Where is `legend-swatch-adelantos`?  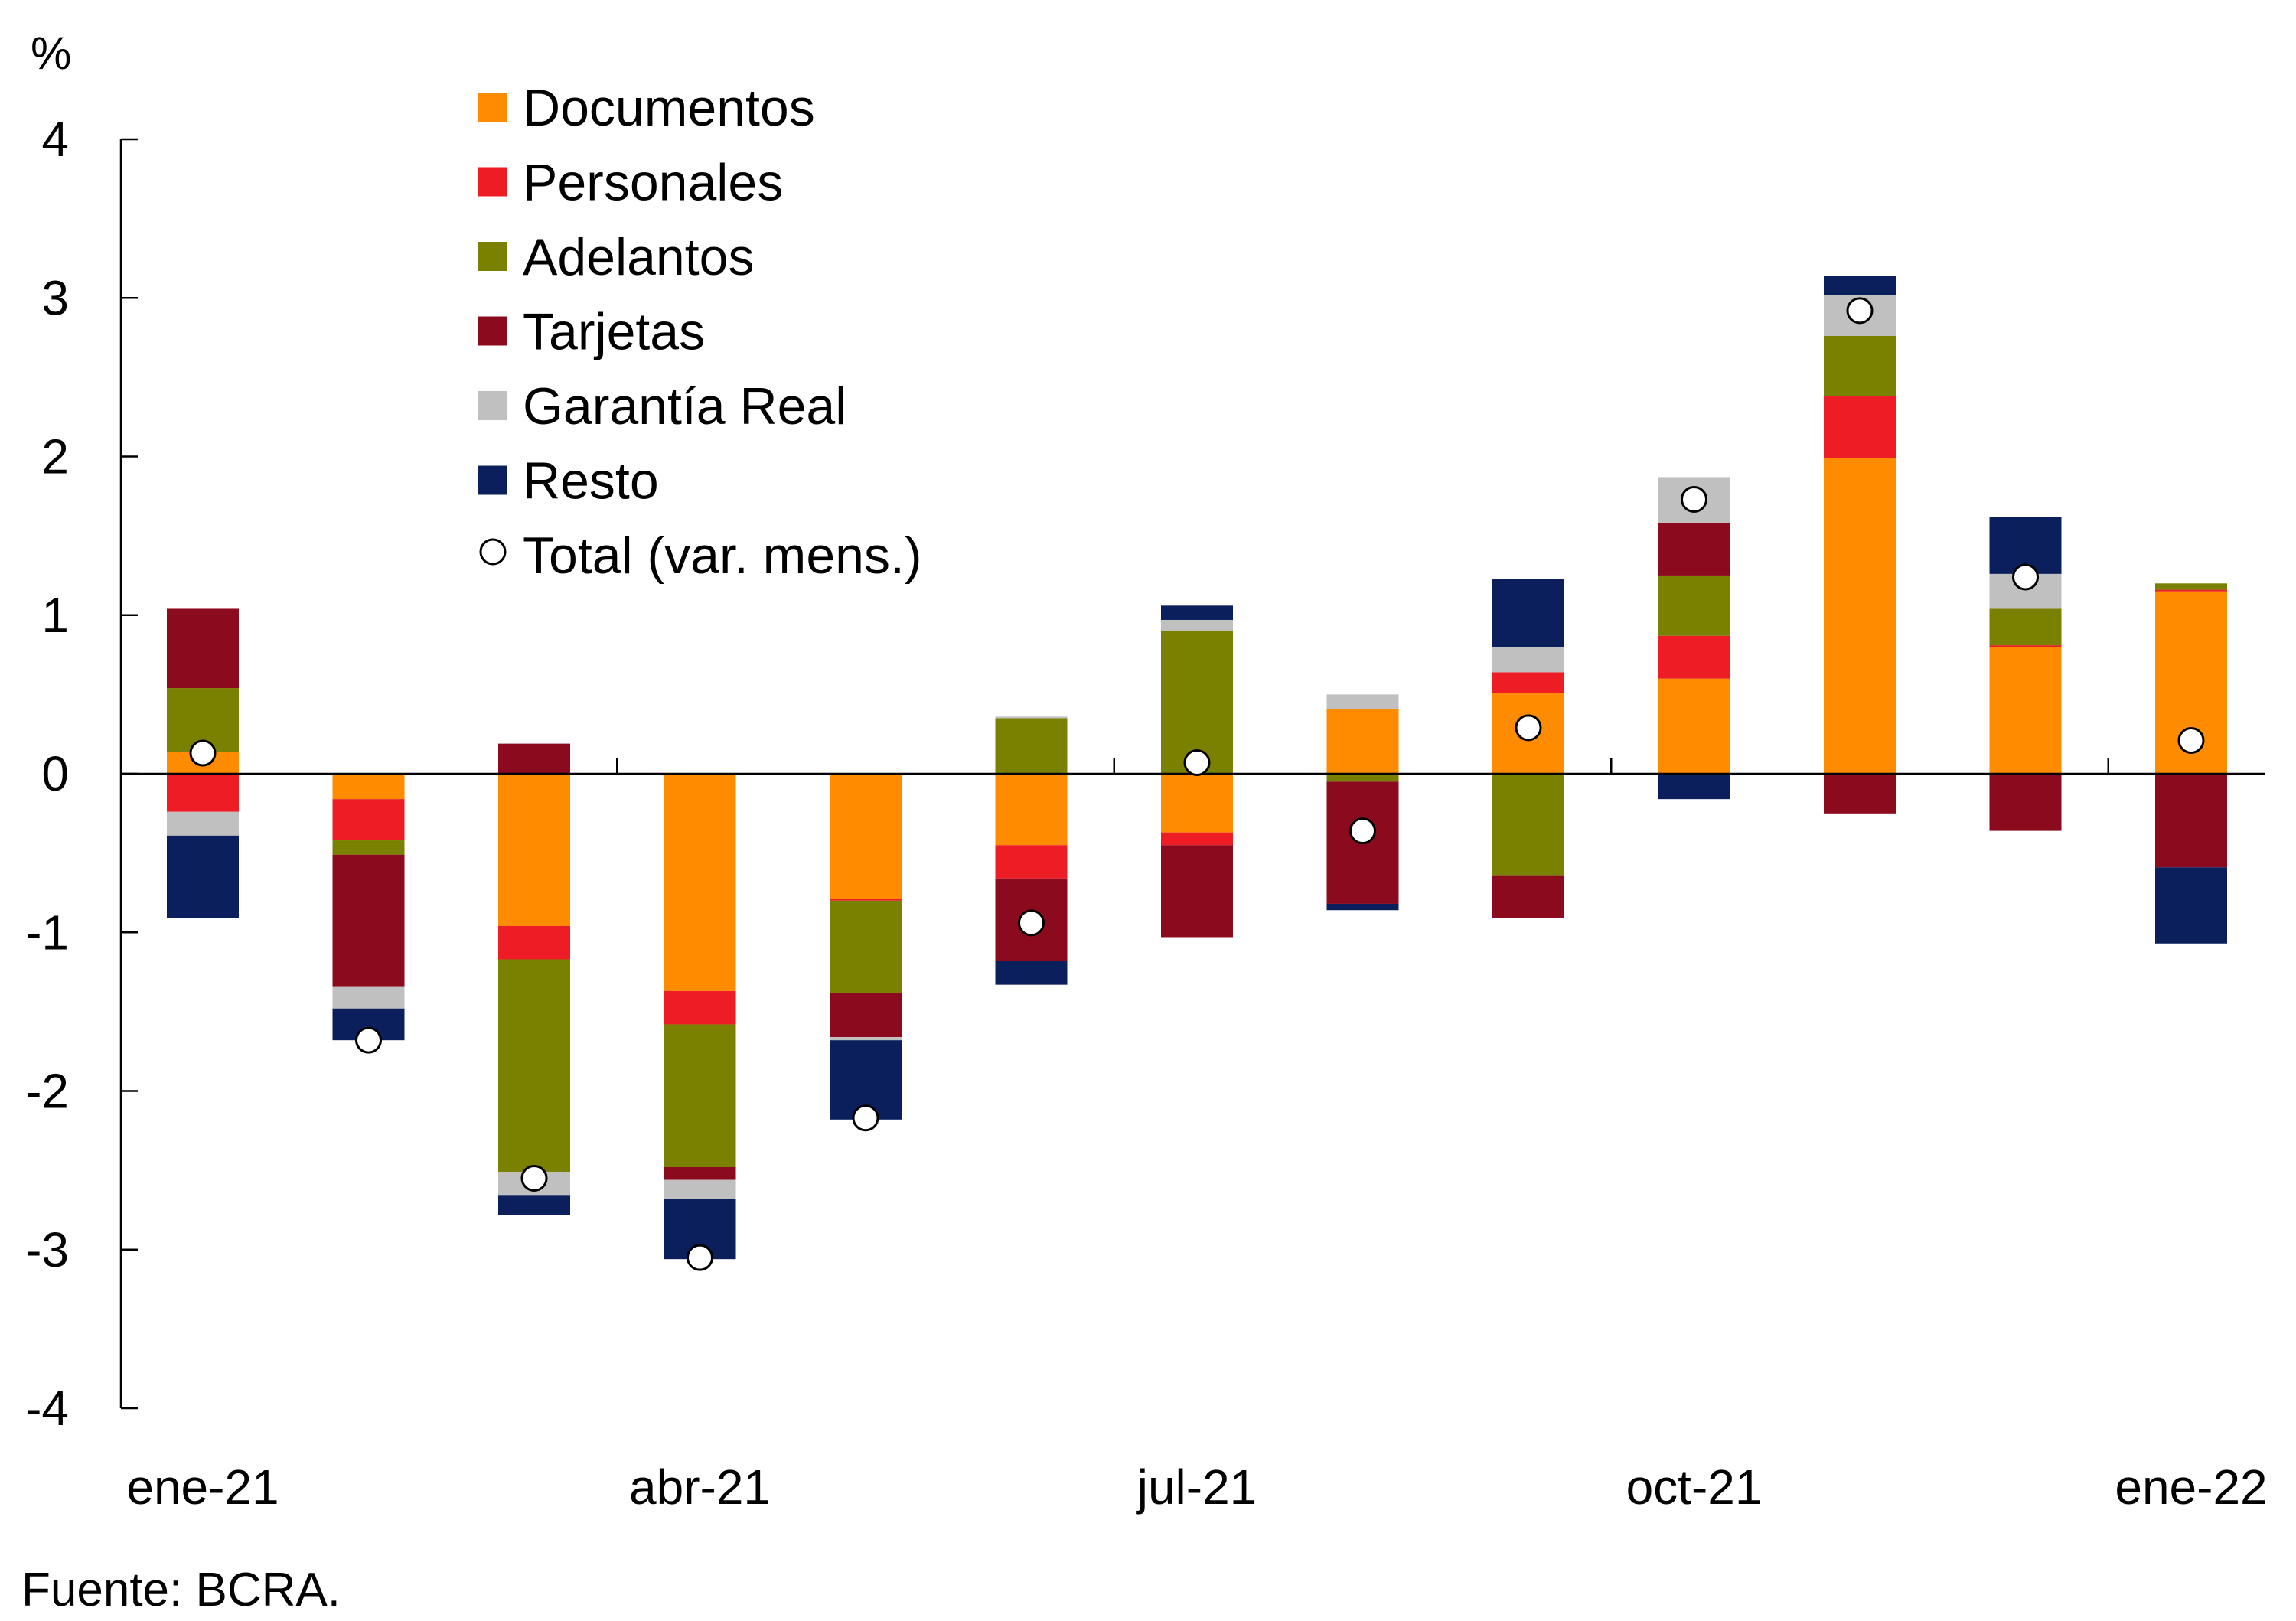 legend-swatch-adelantos is located at coordinates (492, 256).